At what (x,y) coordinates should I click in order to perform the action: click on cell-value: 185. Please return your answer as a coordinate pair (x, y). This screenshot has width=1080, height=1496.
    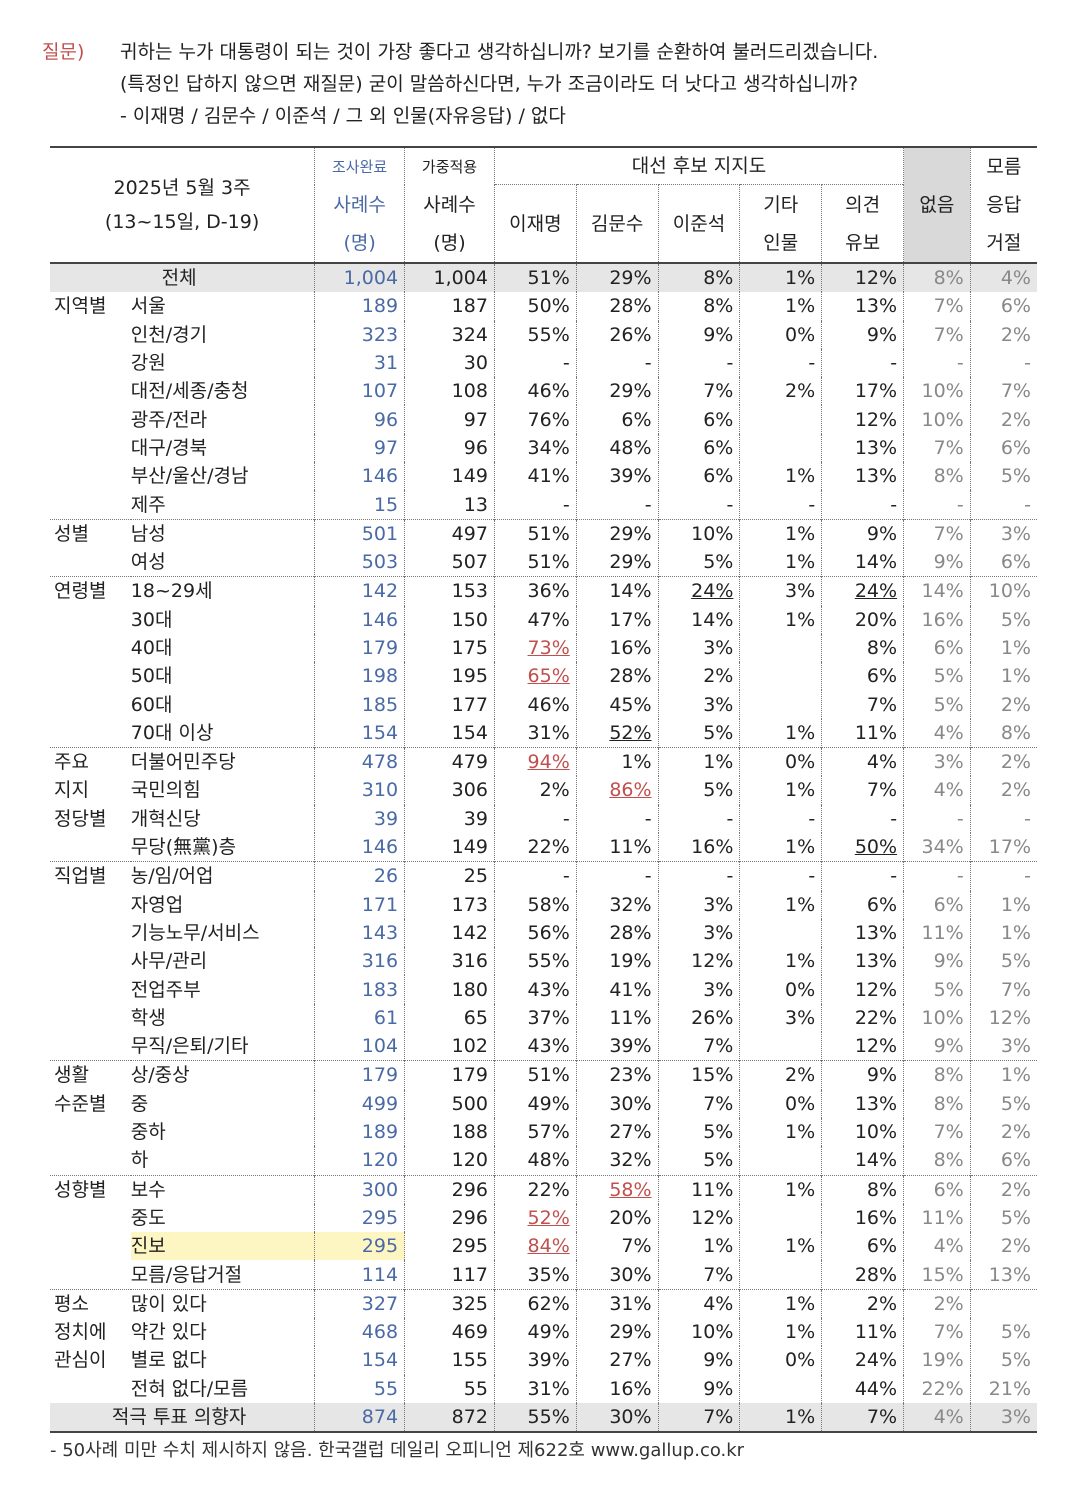
    Looking at the image, I should click on (380, 704).